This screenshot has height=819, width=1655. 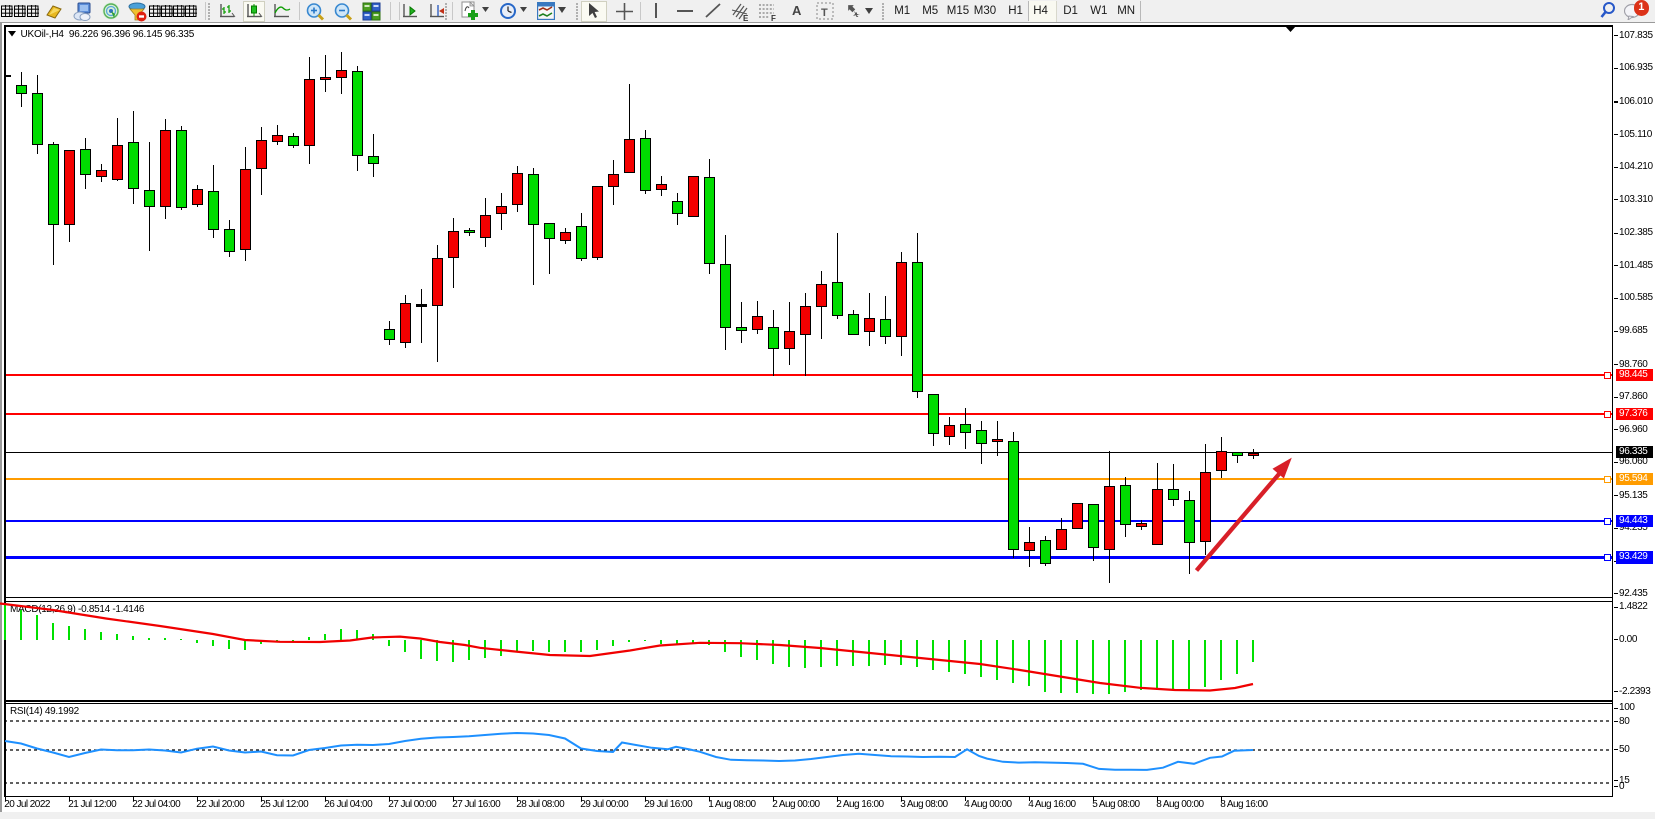 What do you see at coordinates (773, 18) in the screenshot?
I see `svg-text: F` at bounding box center [773, 18].